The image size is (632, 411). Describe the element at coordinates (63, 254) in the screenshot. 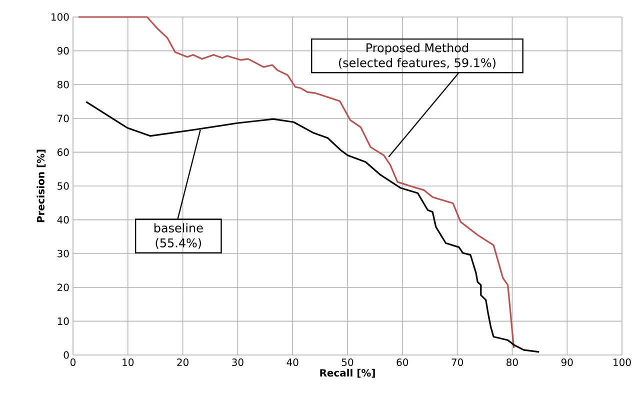

I see `y-tick-label: 30` at that location.